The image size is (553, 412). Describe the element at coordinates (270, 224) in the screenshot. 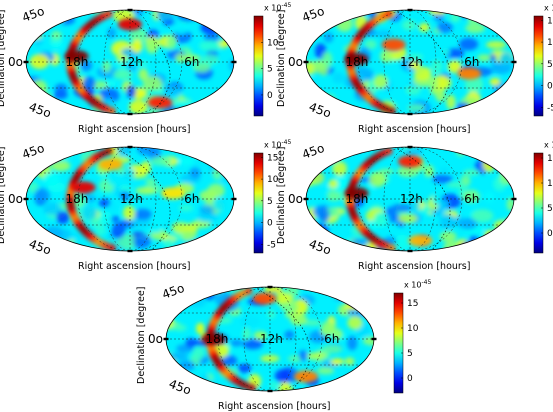

I see `colorbar-tick-label: 0` at that location.